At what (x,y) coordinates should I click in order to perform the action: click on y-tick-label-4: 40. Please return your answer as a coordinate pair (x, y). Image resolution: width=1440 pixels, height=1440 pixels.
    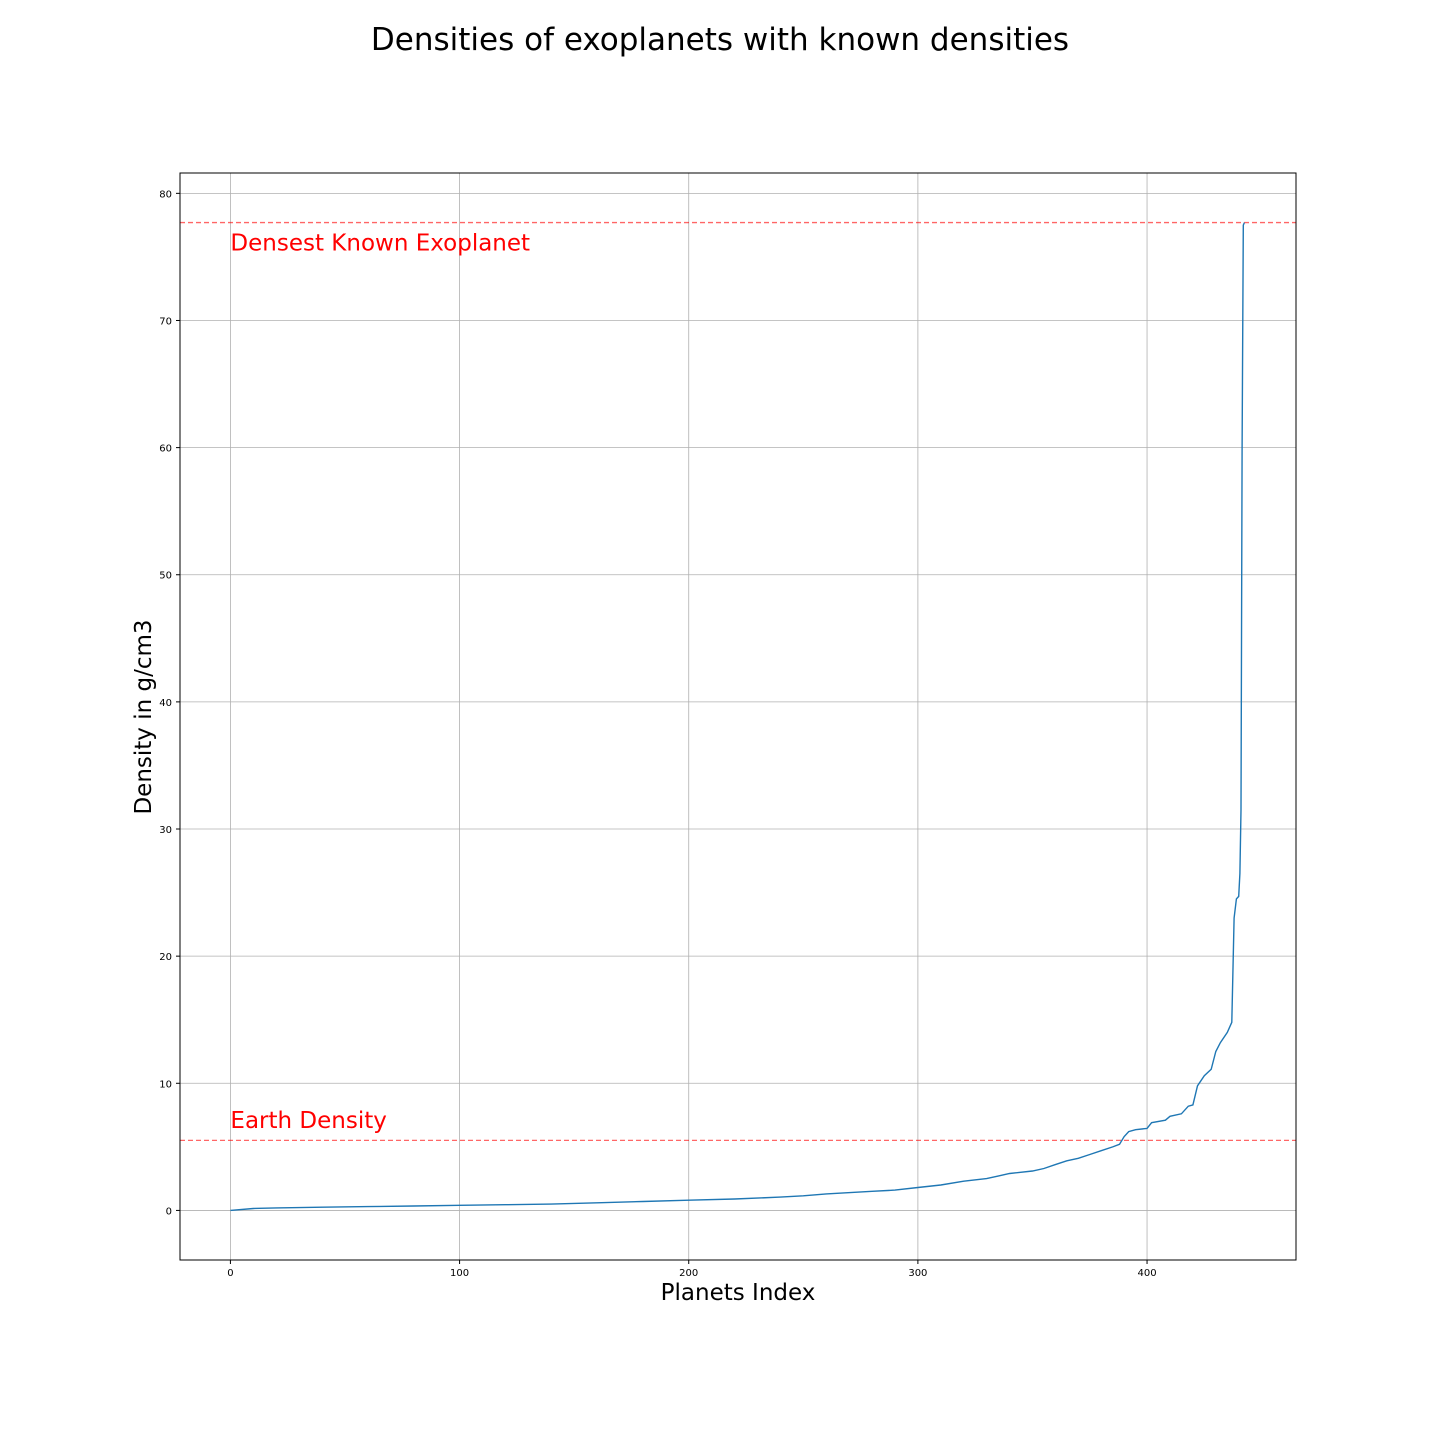
    Looking at the image, I should click on (165, 703).